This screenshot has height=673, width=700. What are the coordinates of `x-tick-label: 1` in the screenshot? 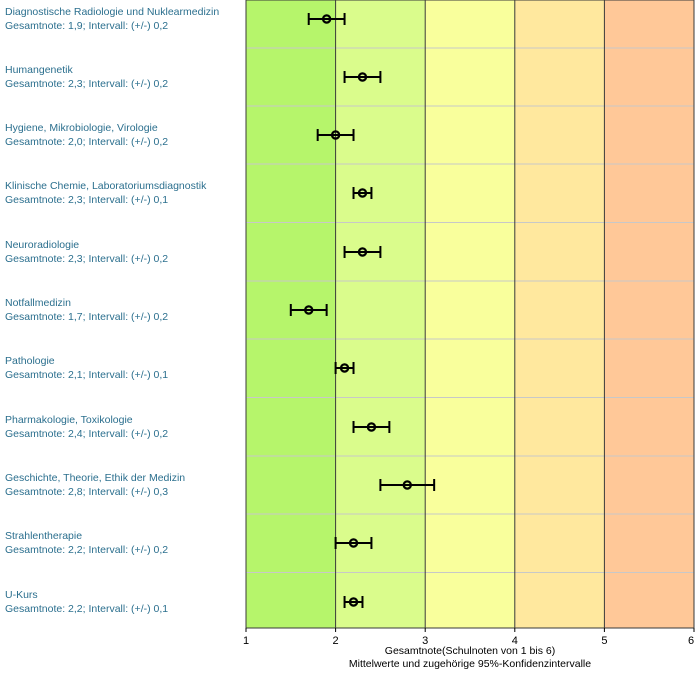 It's located at (246, 641).